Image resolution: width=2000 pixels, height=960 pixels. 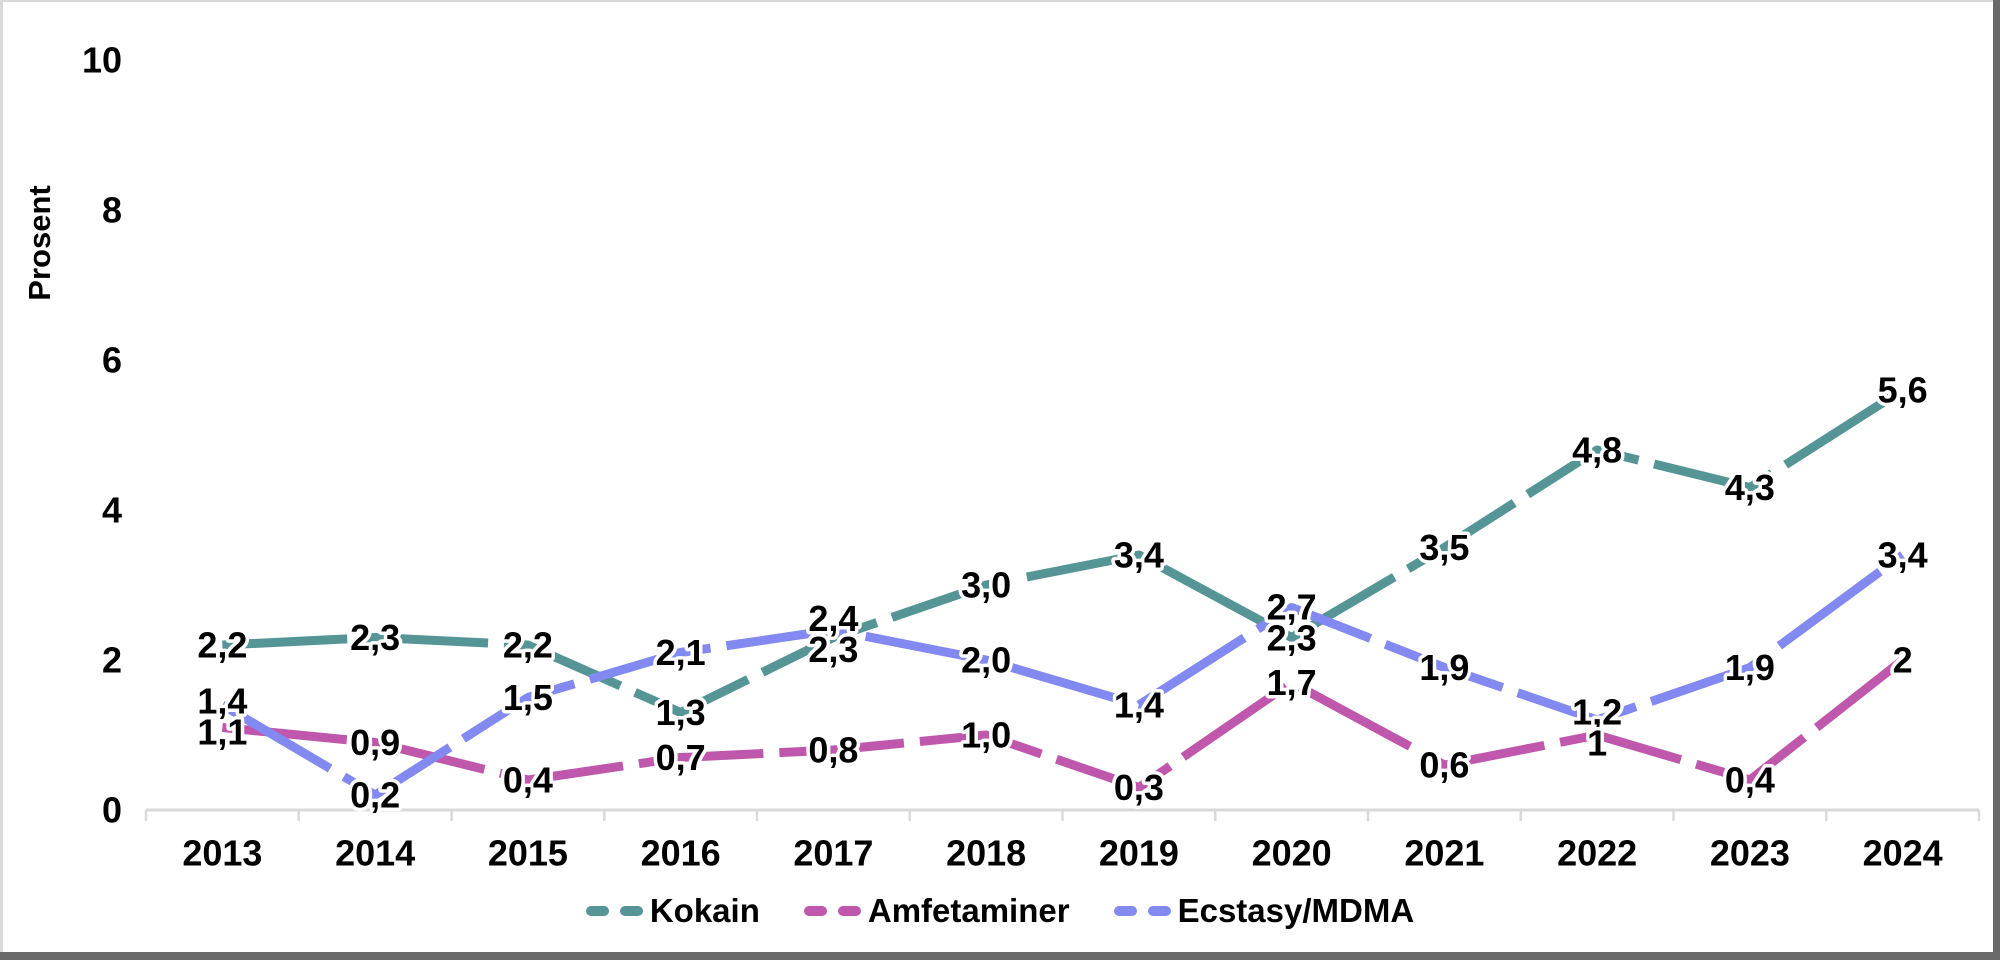 I want to click on legend-item-amfetaminer: Amfetaminer, so click(x=936, y=910).